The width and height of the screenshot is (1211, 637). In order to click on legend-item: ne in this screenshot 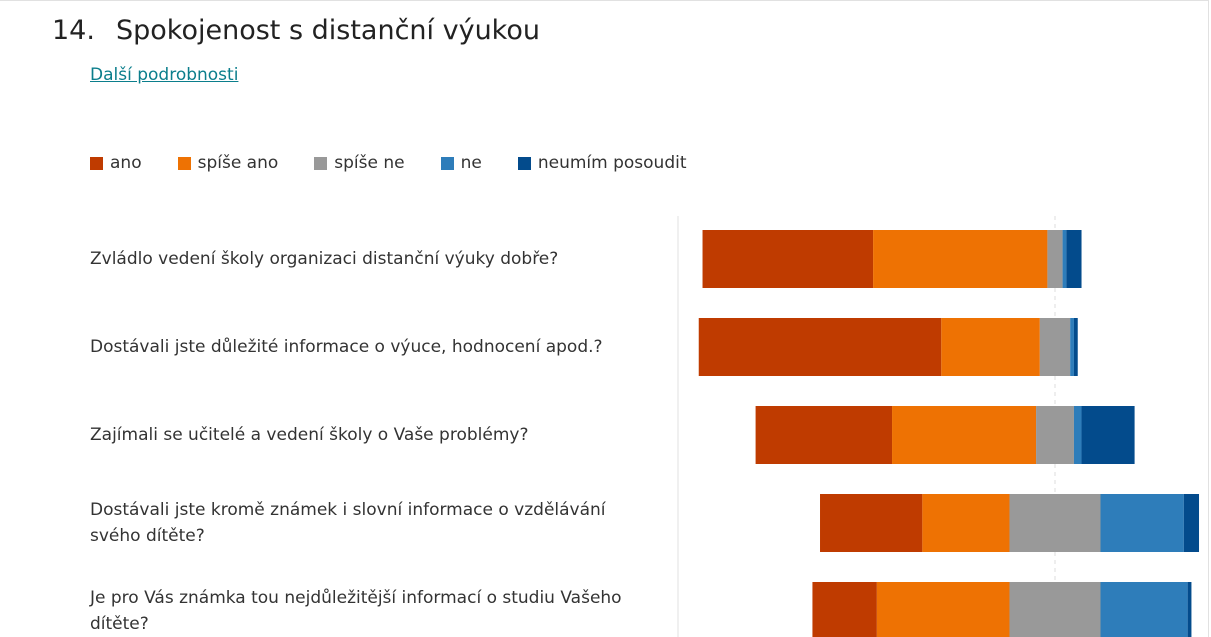, I will do `click(461, 163)`.